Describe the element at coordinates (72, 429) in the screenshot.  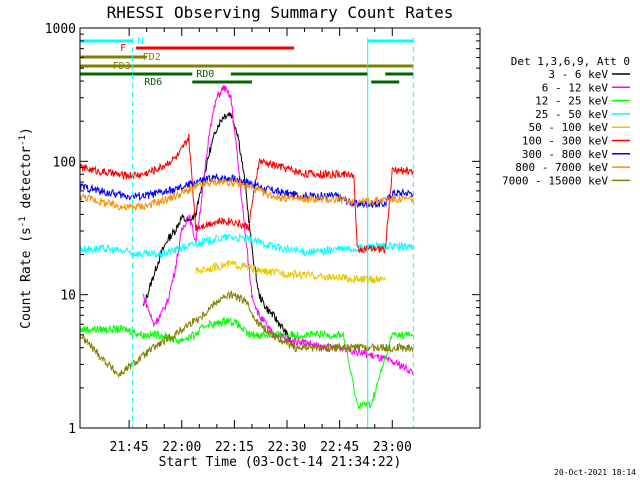
I see `y-tick-label-0: 1` at that location.